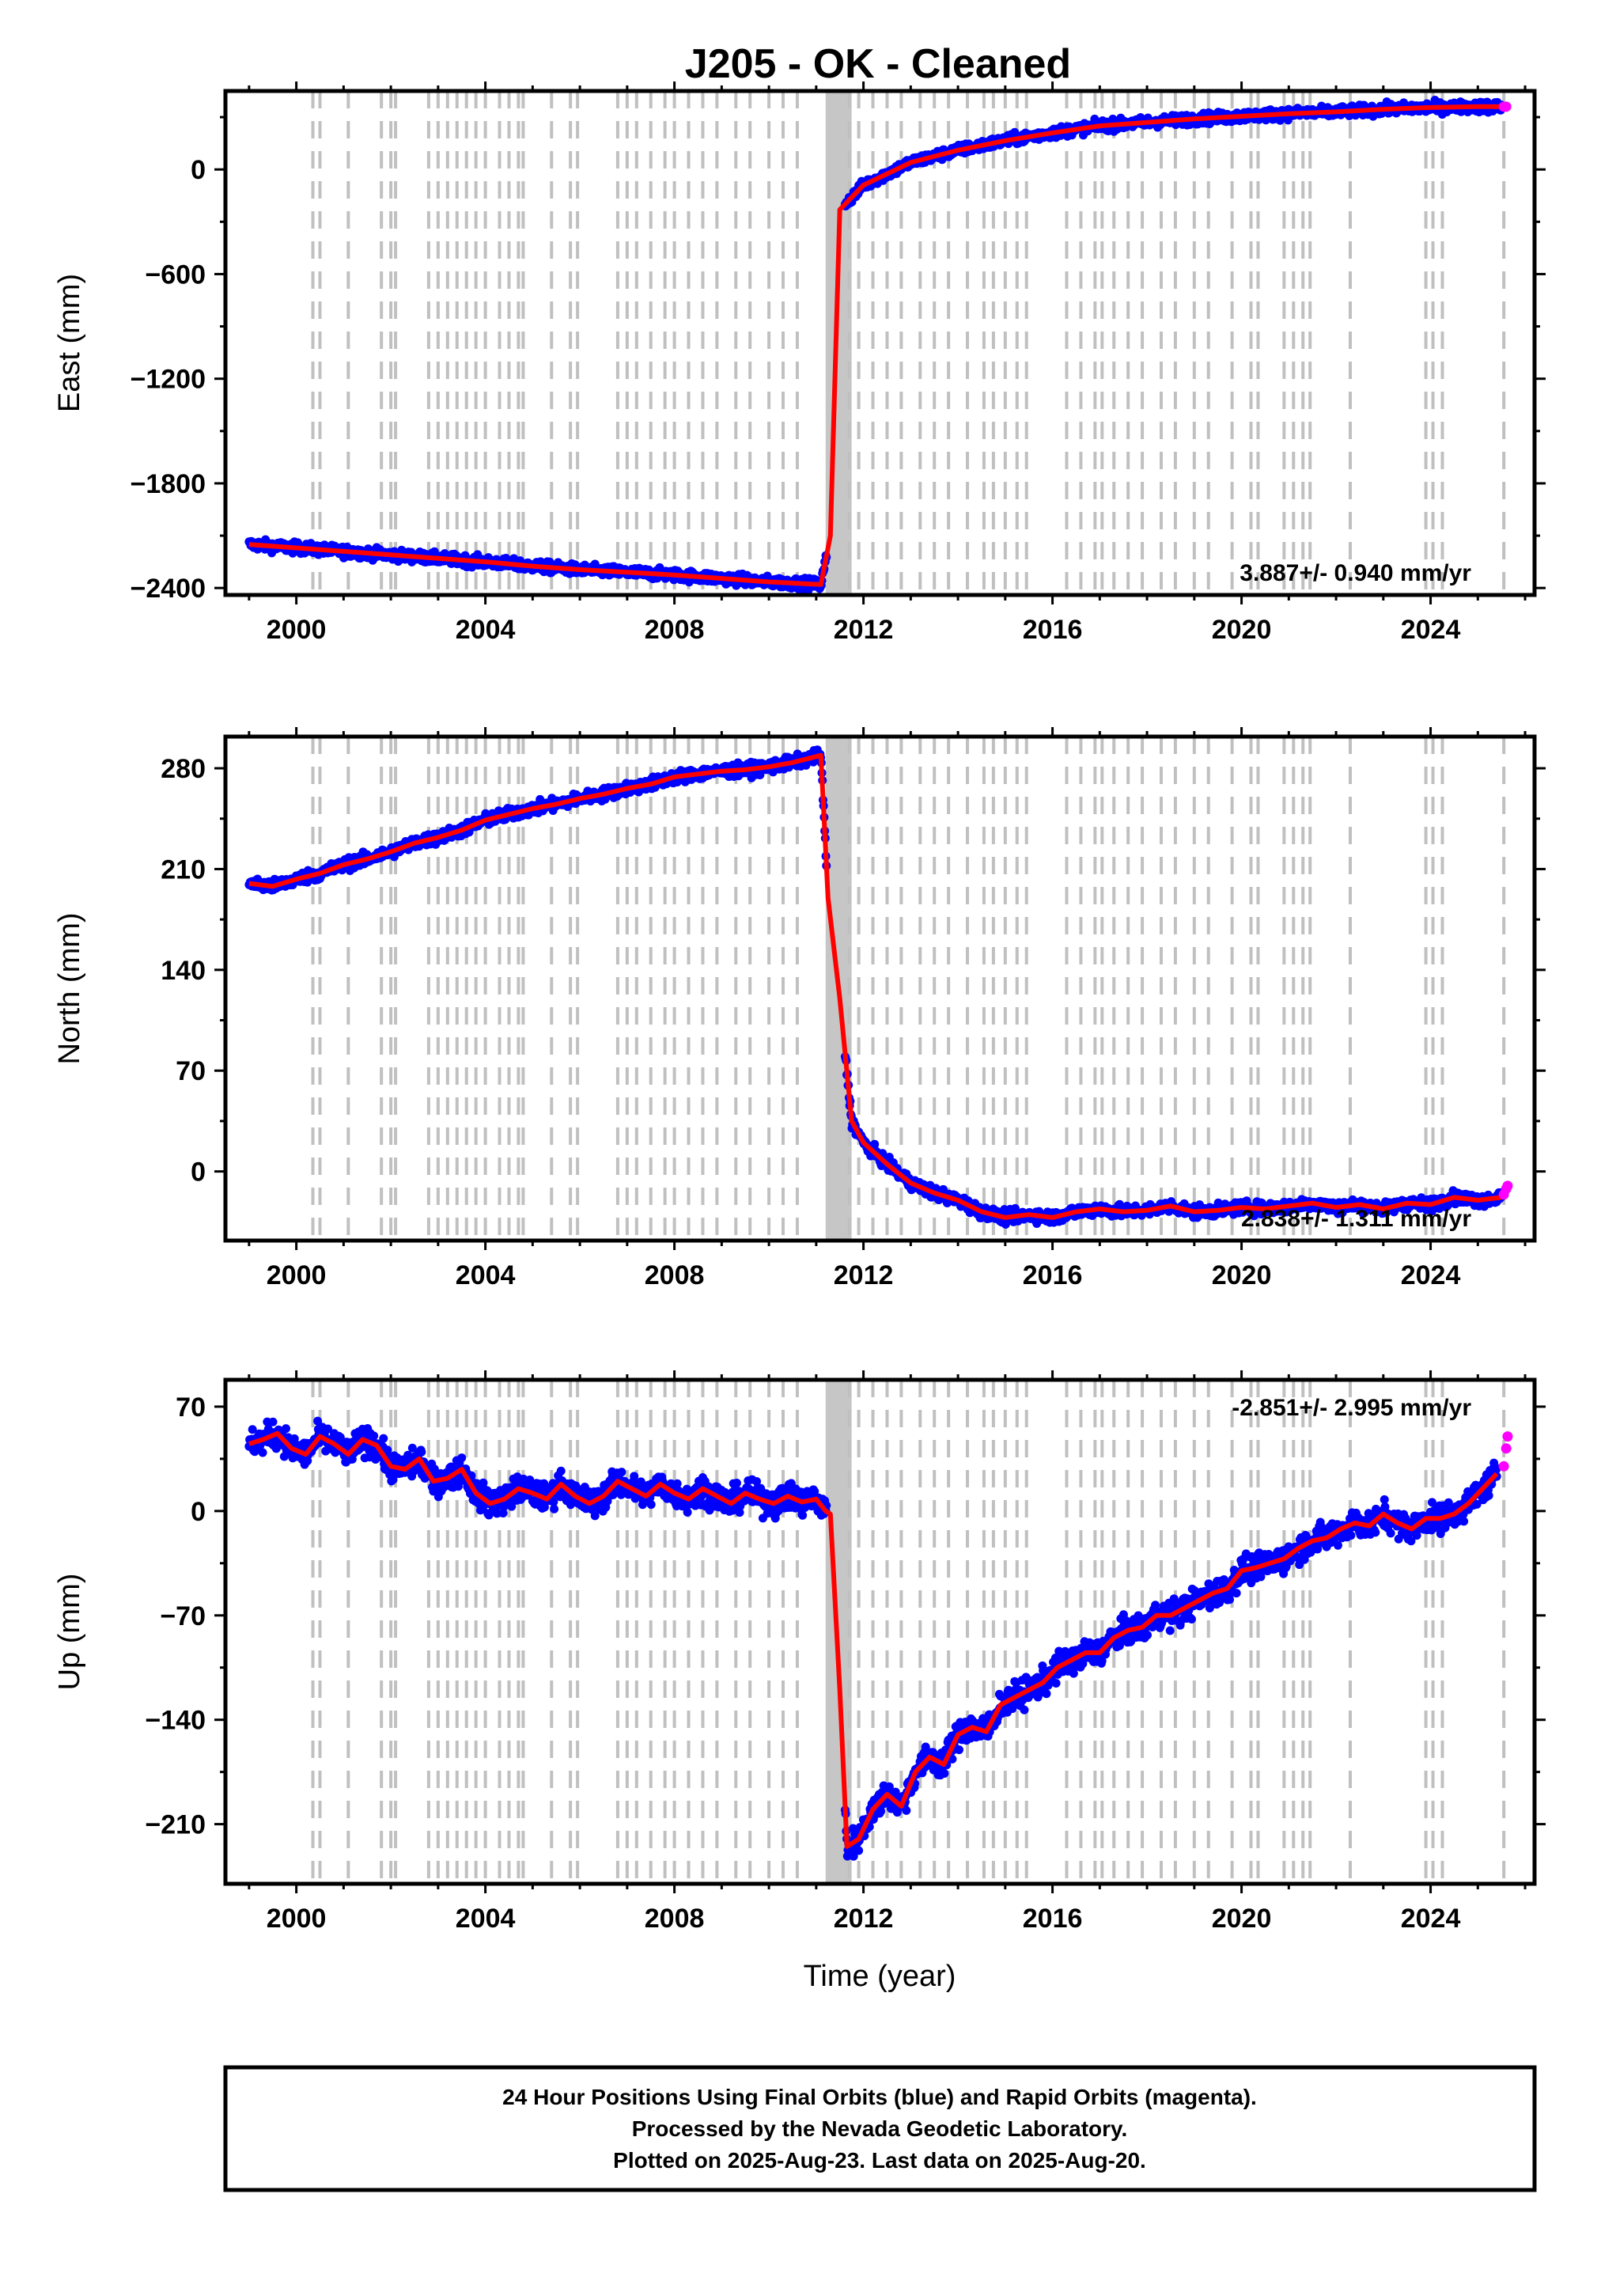 The image size is (1601, 2296). What do you see at coordinates (168, 589) in the screenshot?
I see `y-tick-label: −2400` at bounding box center [168, 589].